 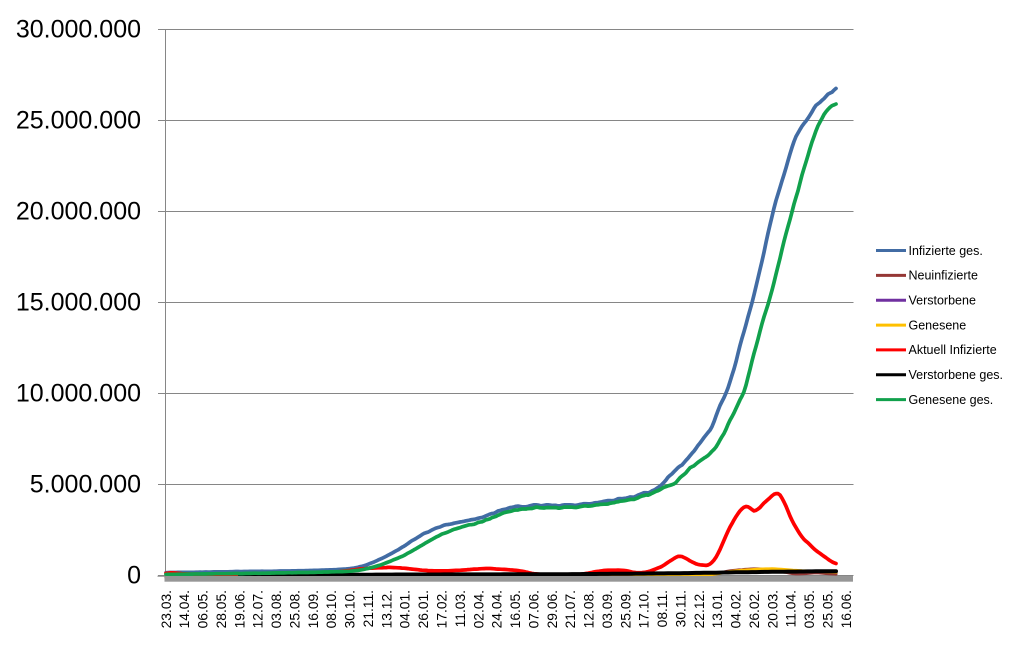 What do you see at coordinates (134, 576) in the screenshot?
I see `svg-text: 0` at bounding box center [134, 576].